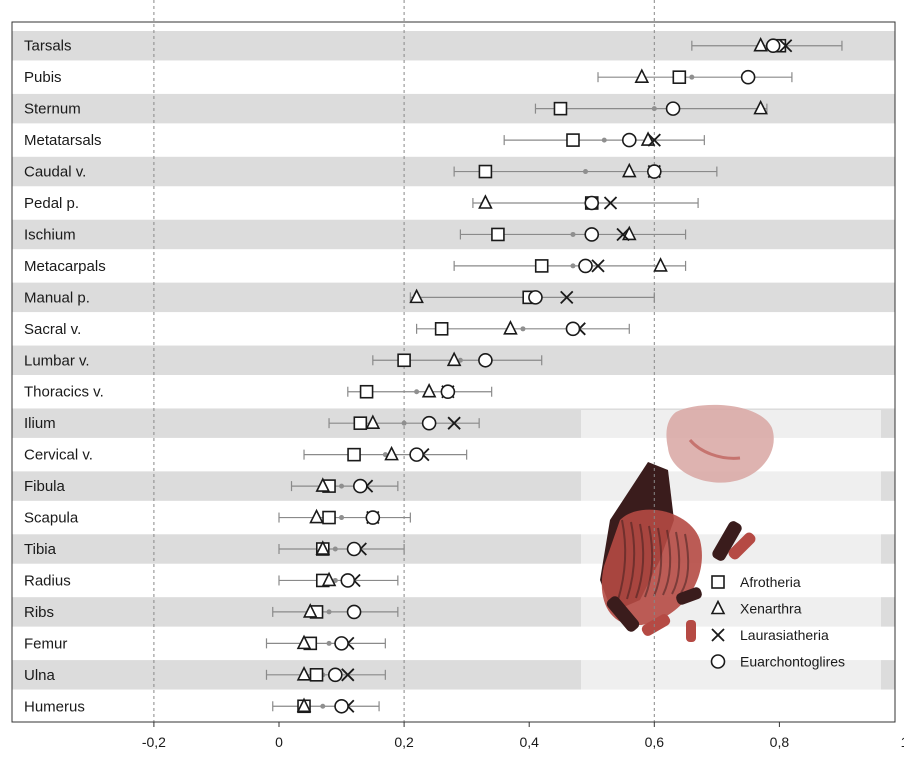  Describe the element at coordinates (718, 661) in the screenshot. I see `legend-marker-euarchontoglires` at that location.